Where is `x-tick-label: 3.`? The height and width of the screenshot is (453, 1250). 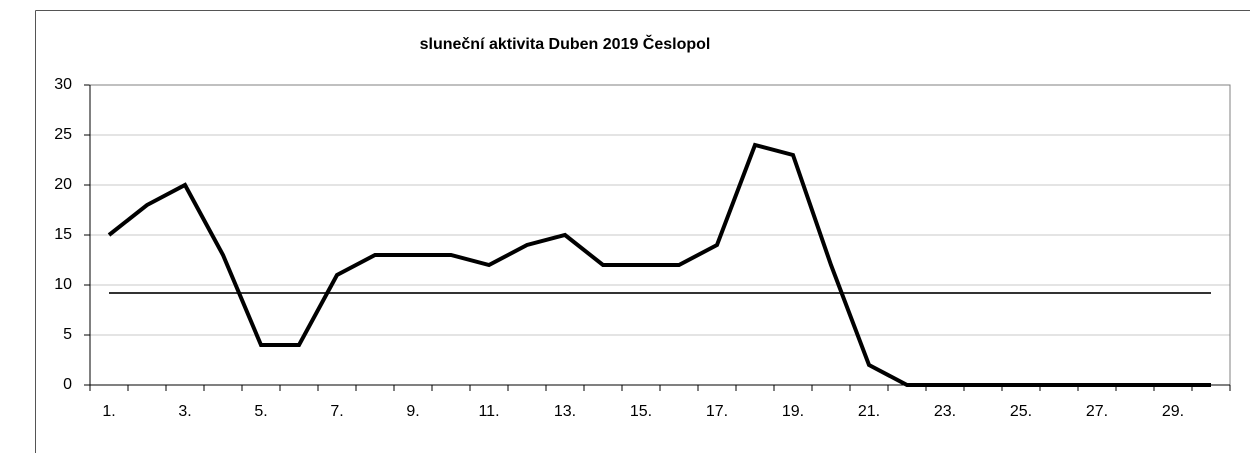 x-tick-label: 3. is located at coordinates (184, 411).